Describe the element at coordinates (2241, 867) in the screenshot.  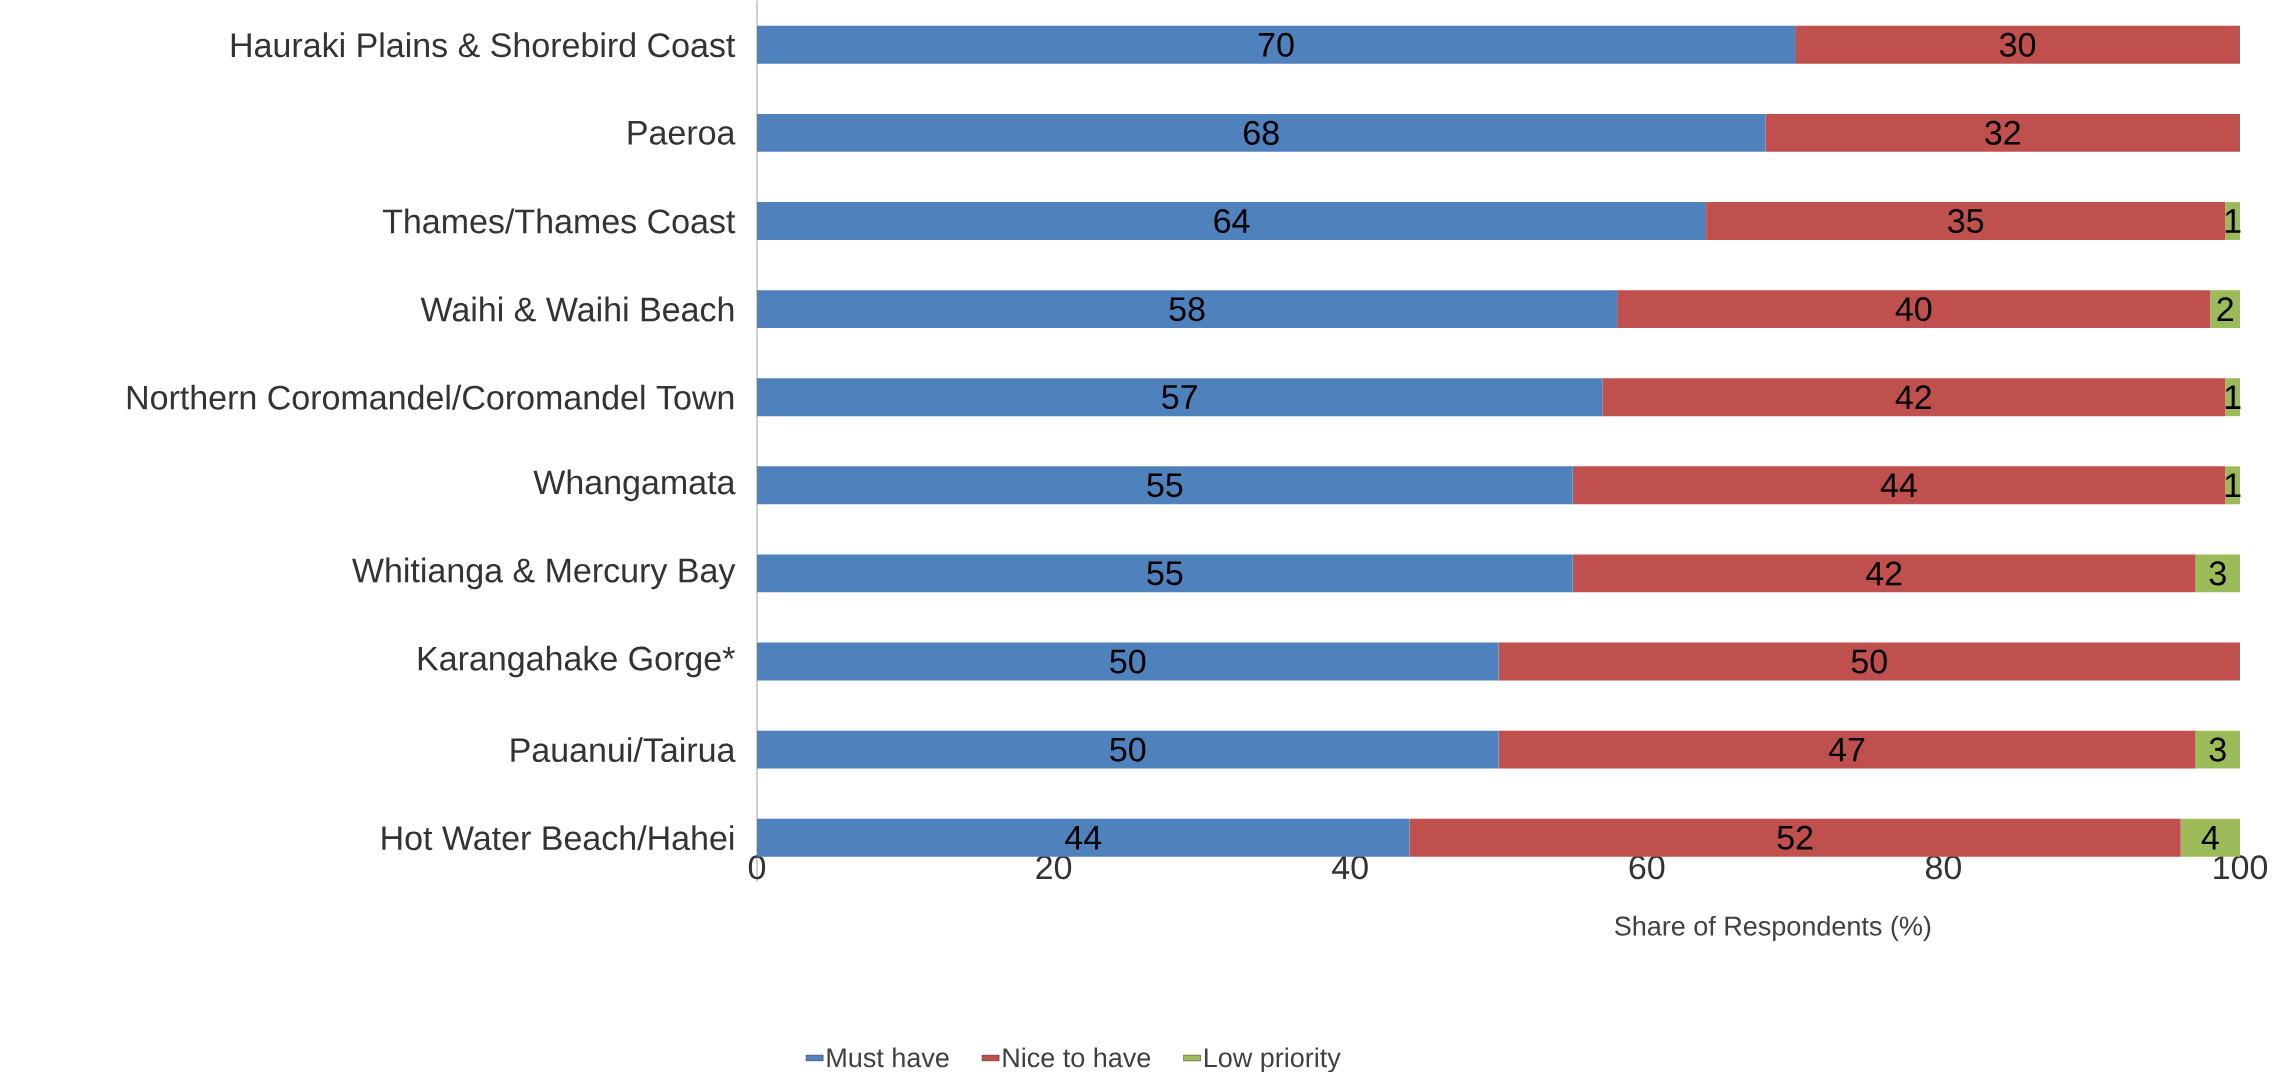
I see `x-tick-label: 100` at that location.